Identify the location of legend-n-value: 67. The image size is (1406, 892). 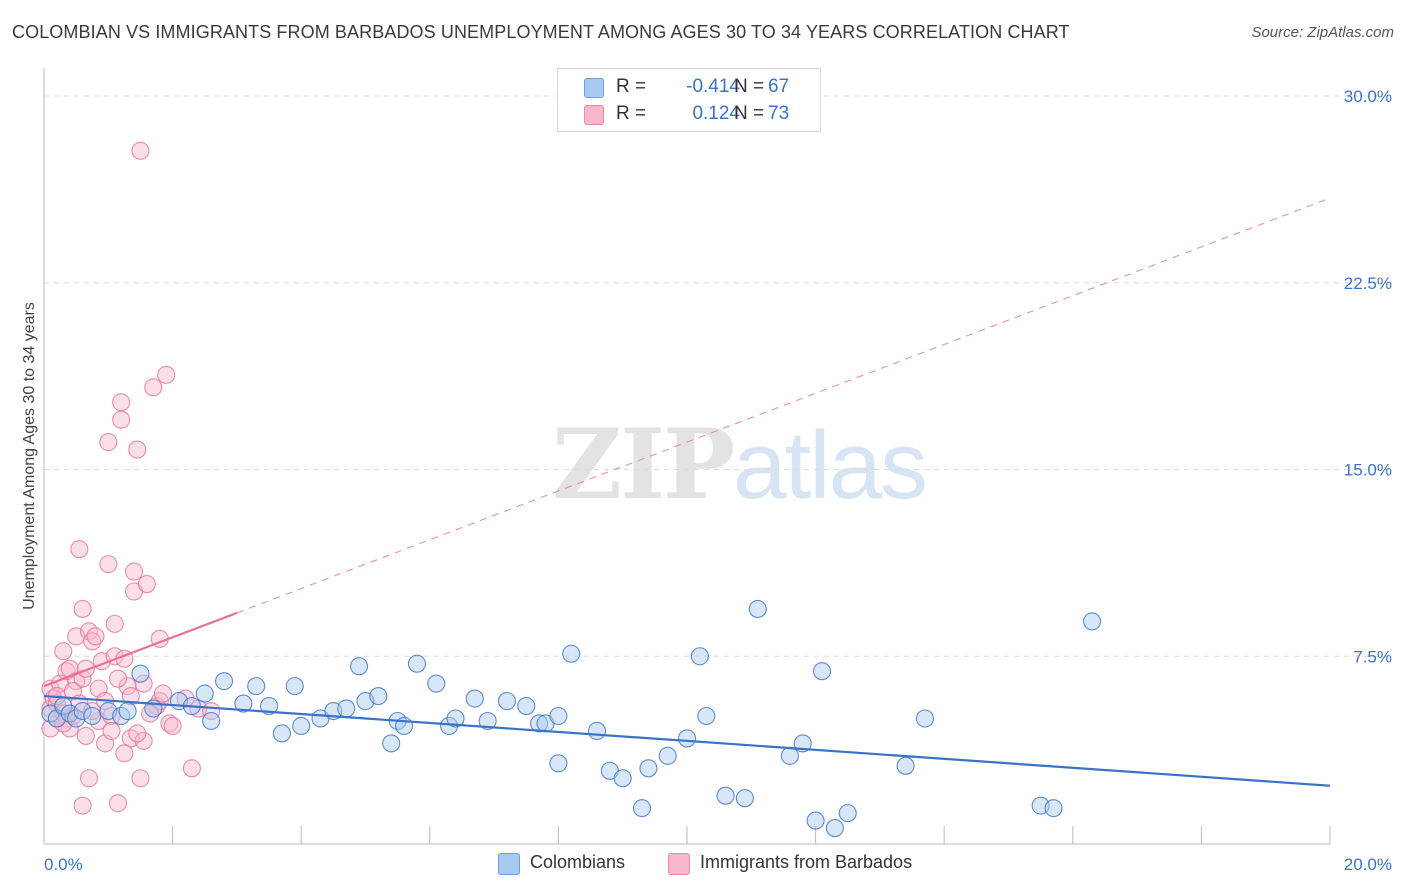
(779, 86).